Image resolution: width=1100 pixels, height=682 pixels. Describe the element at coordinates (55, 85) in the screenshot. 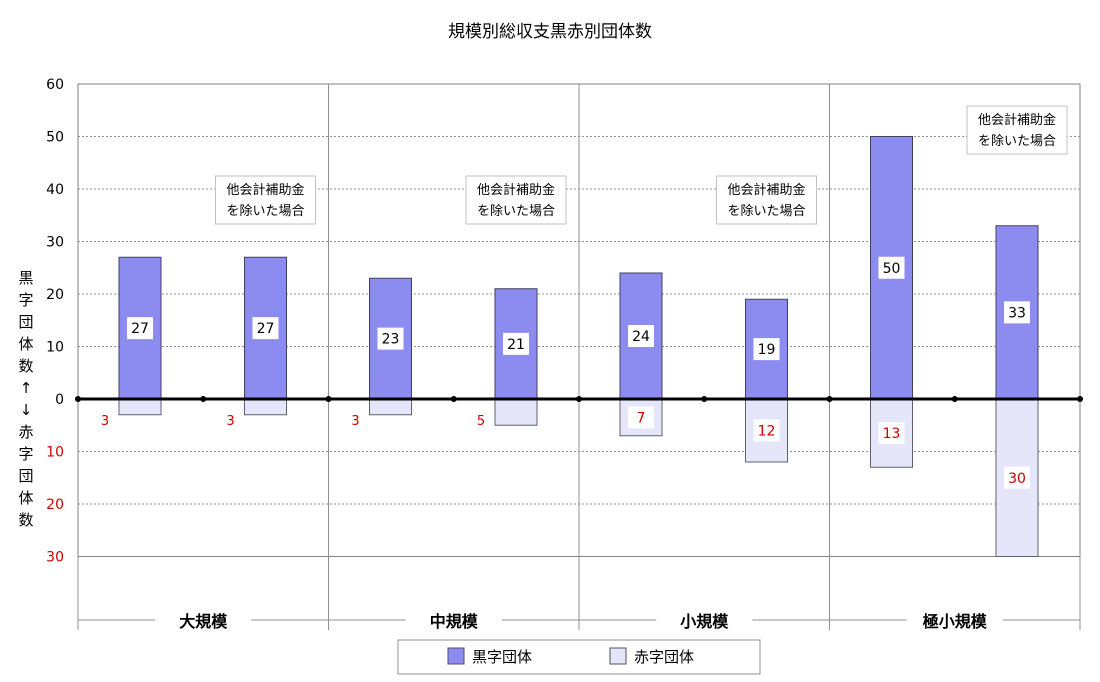

I see `y-tick-label: 60` at that location.